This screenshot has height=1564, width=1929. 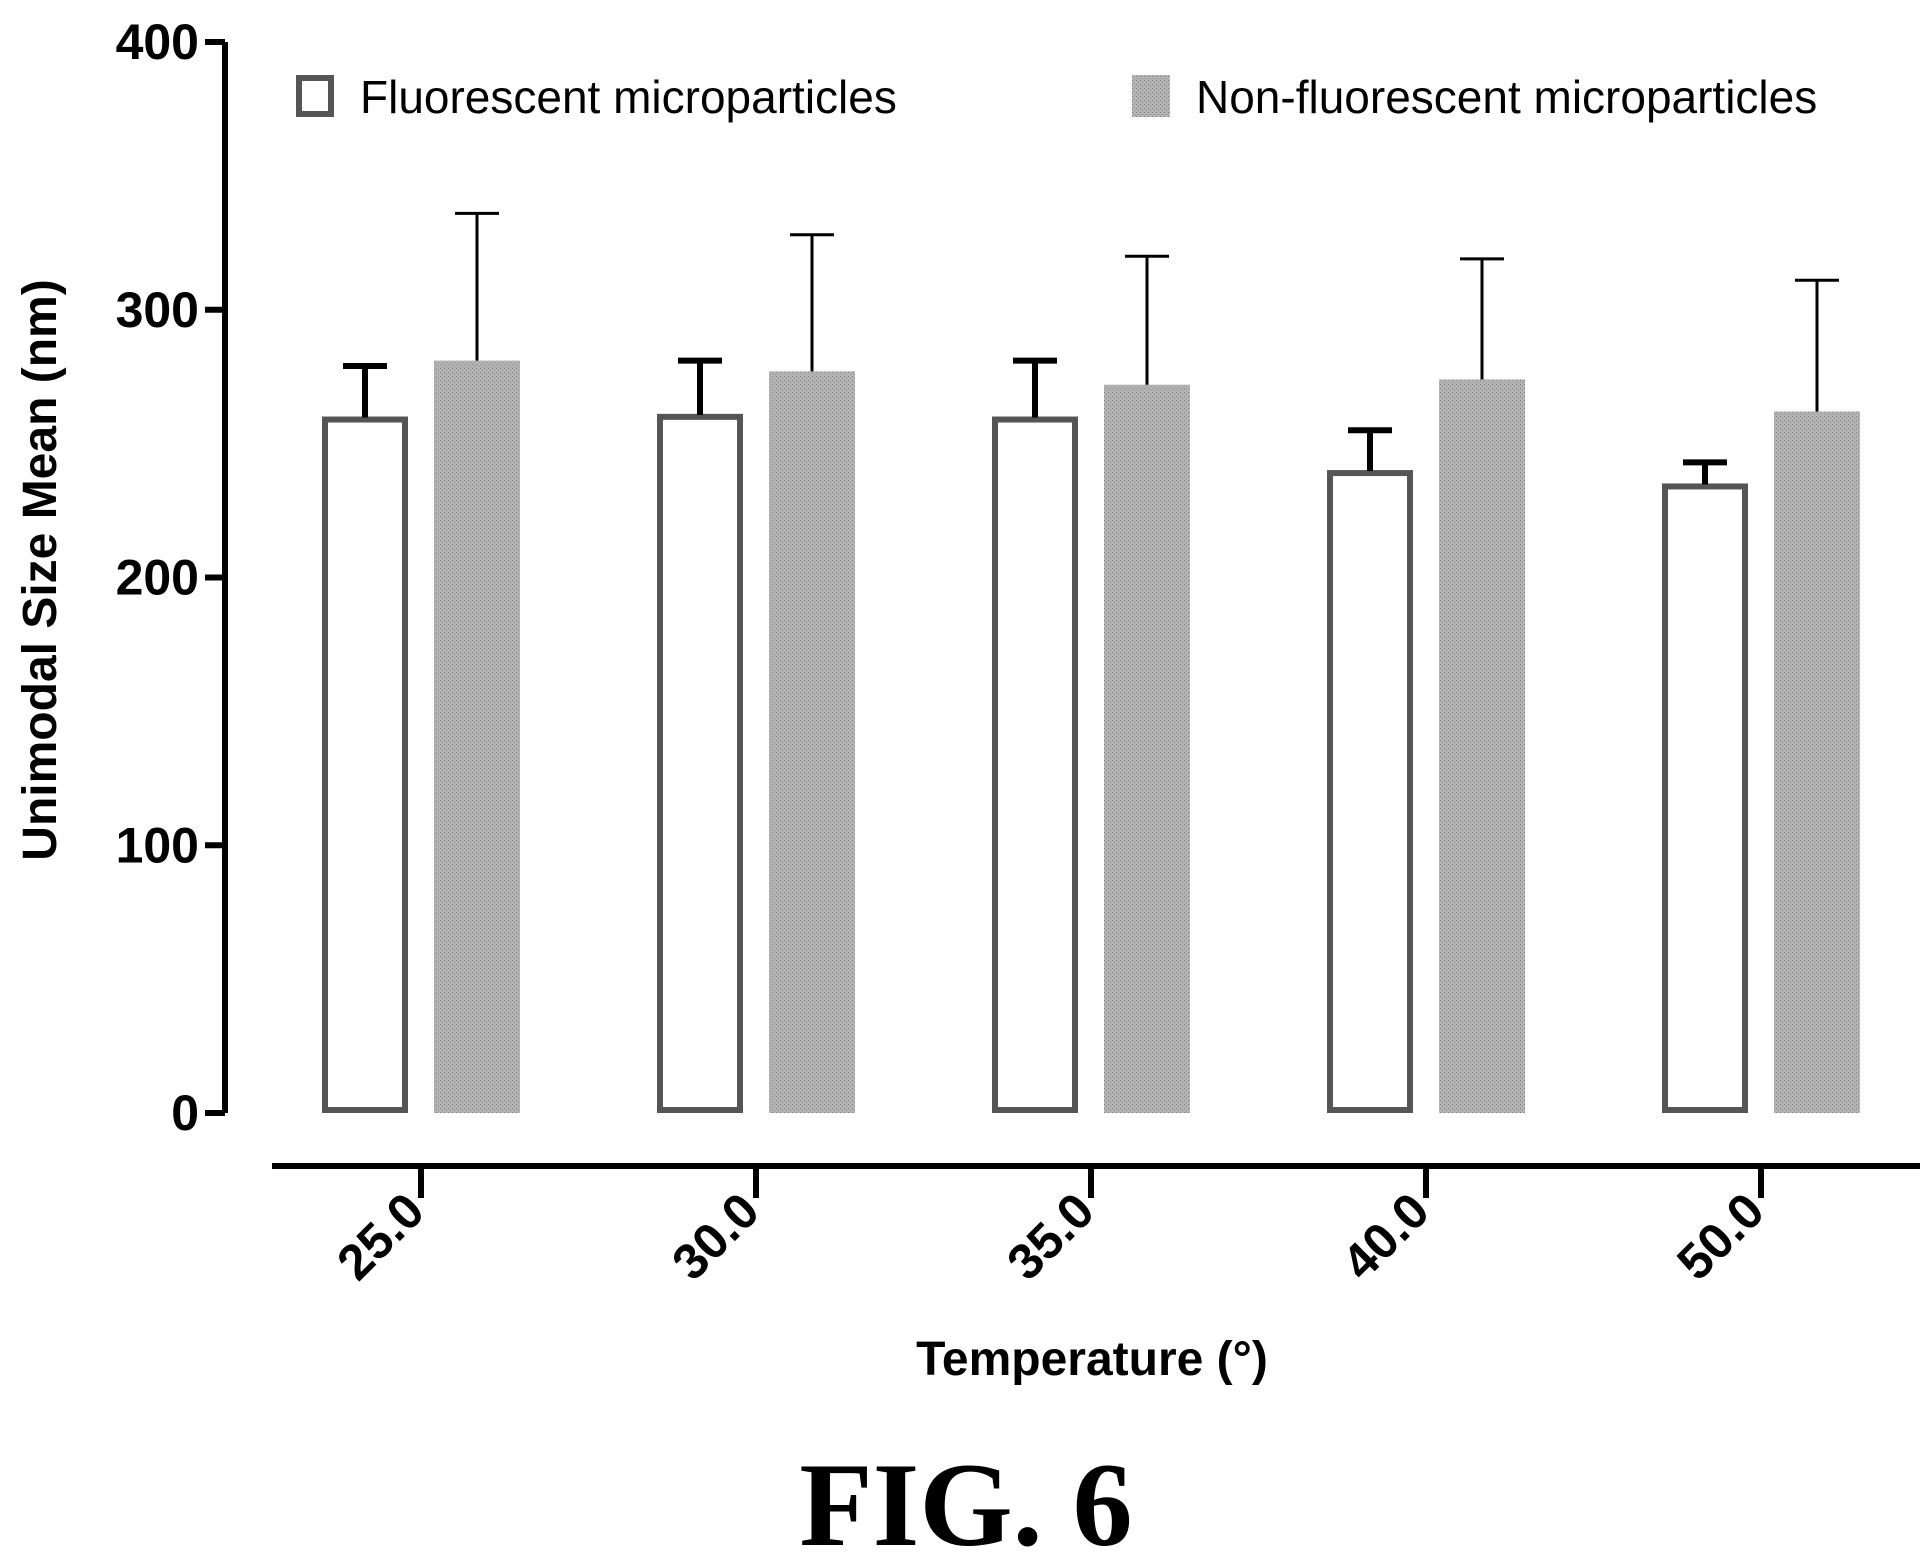 I want to click on x-tick-label: 25.0, so click(x=380, y=1236).